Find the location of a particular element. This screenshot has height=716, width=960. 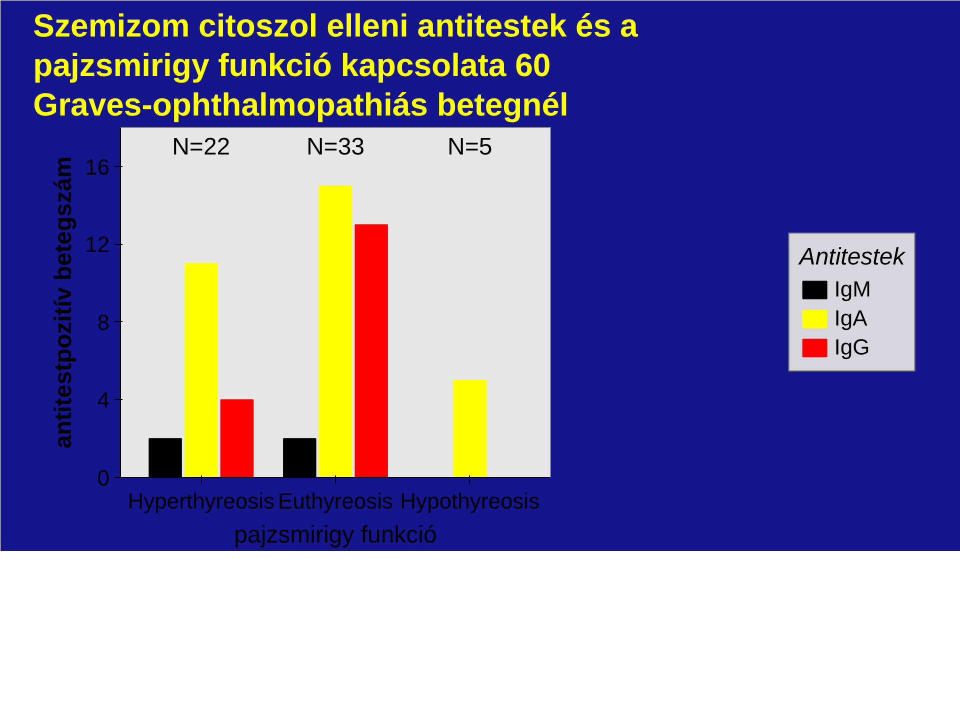

annotation: N=5 is located at coordinates (470, 147).